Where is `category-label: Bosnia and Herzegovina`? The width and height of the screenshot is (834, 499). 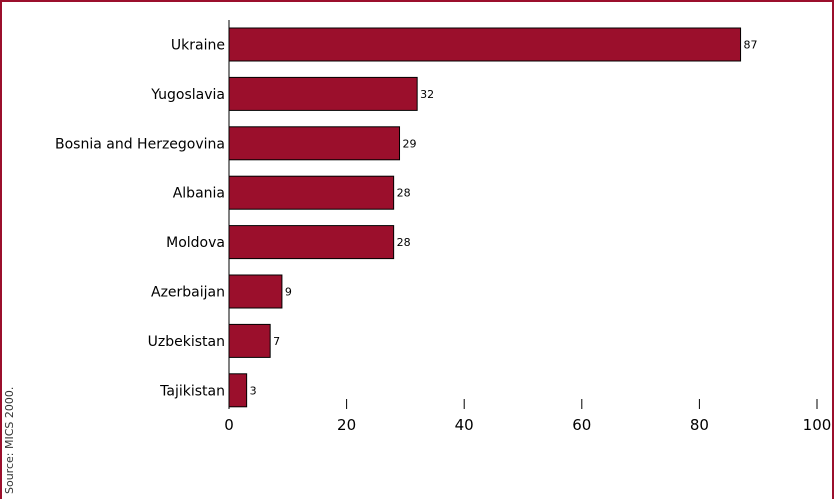
category-label: Bosnia and Herzegovina is located at coordinates (140, 144).